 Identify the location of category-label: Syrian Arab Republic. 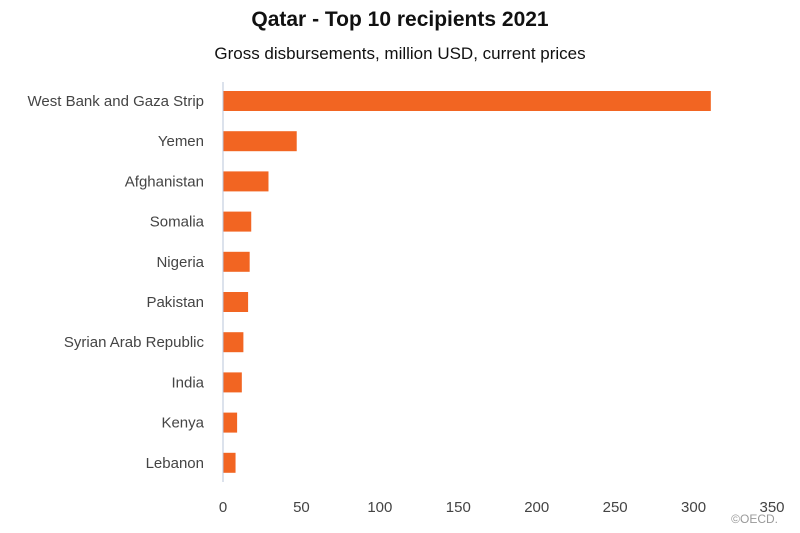
(134, 342).